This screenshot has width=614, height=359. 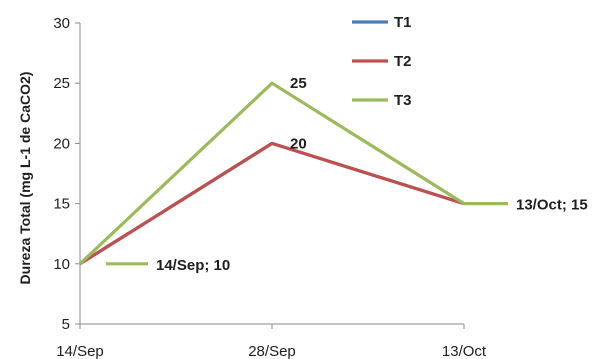 What do you see at coordinates (61, 23) in the screenshot?
I see `y-tick-label: 30` at bounding box center [61, 23].